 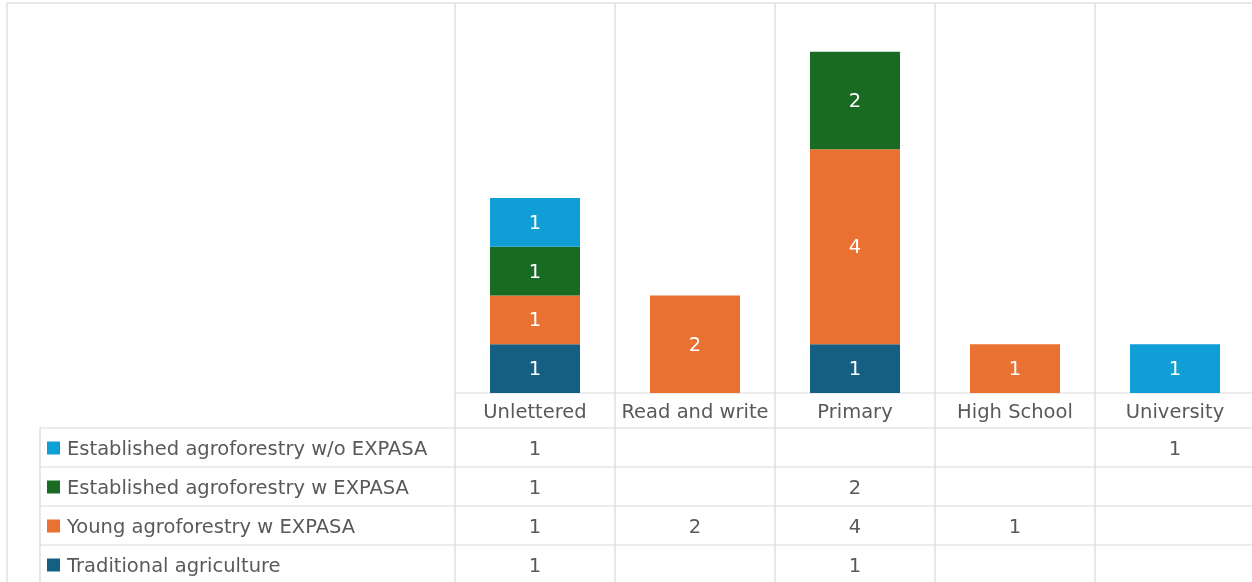 I want to click on x-tick-label: Unlettered, so click(x=535, y=411).